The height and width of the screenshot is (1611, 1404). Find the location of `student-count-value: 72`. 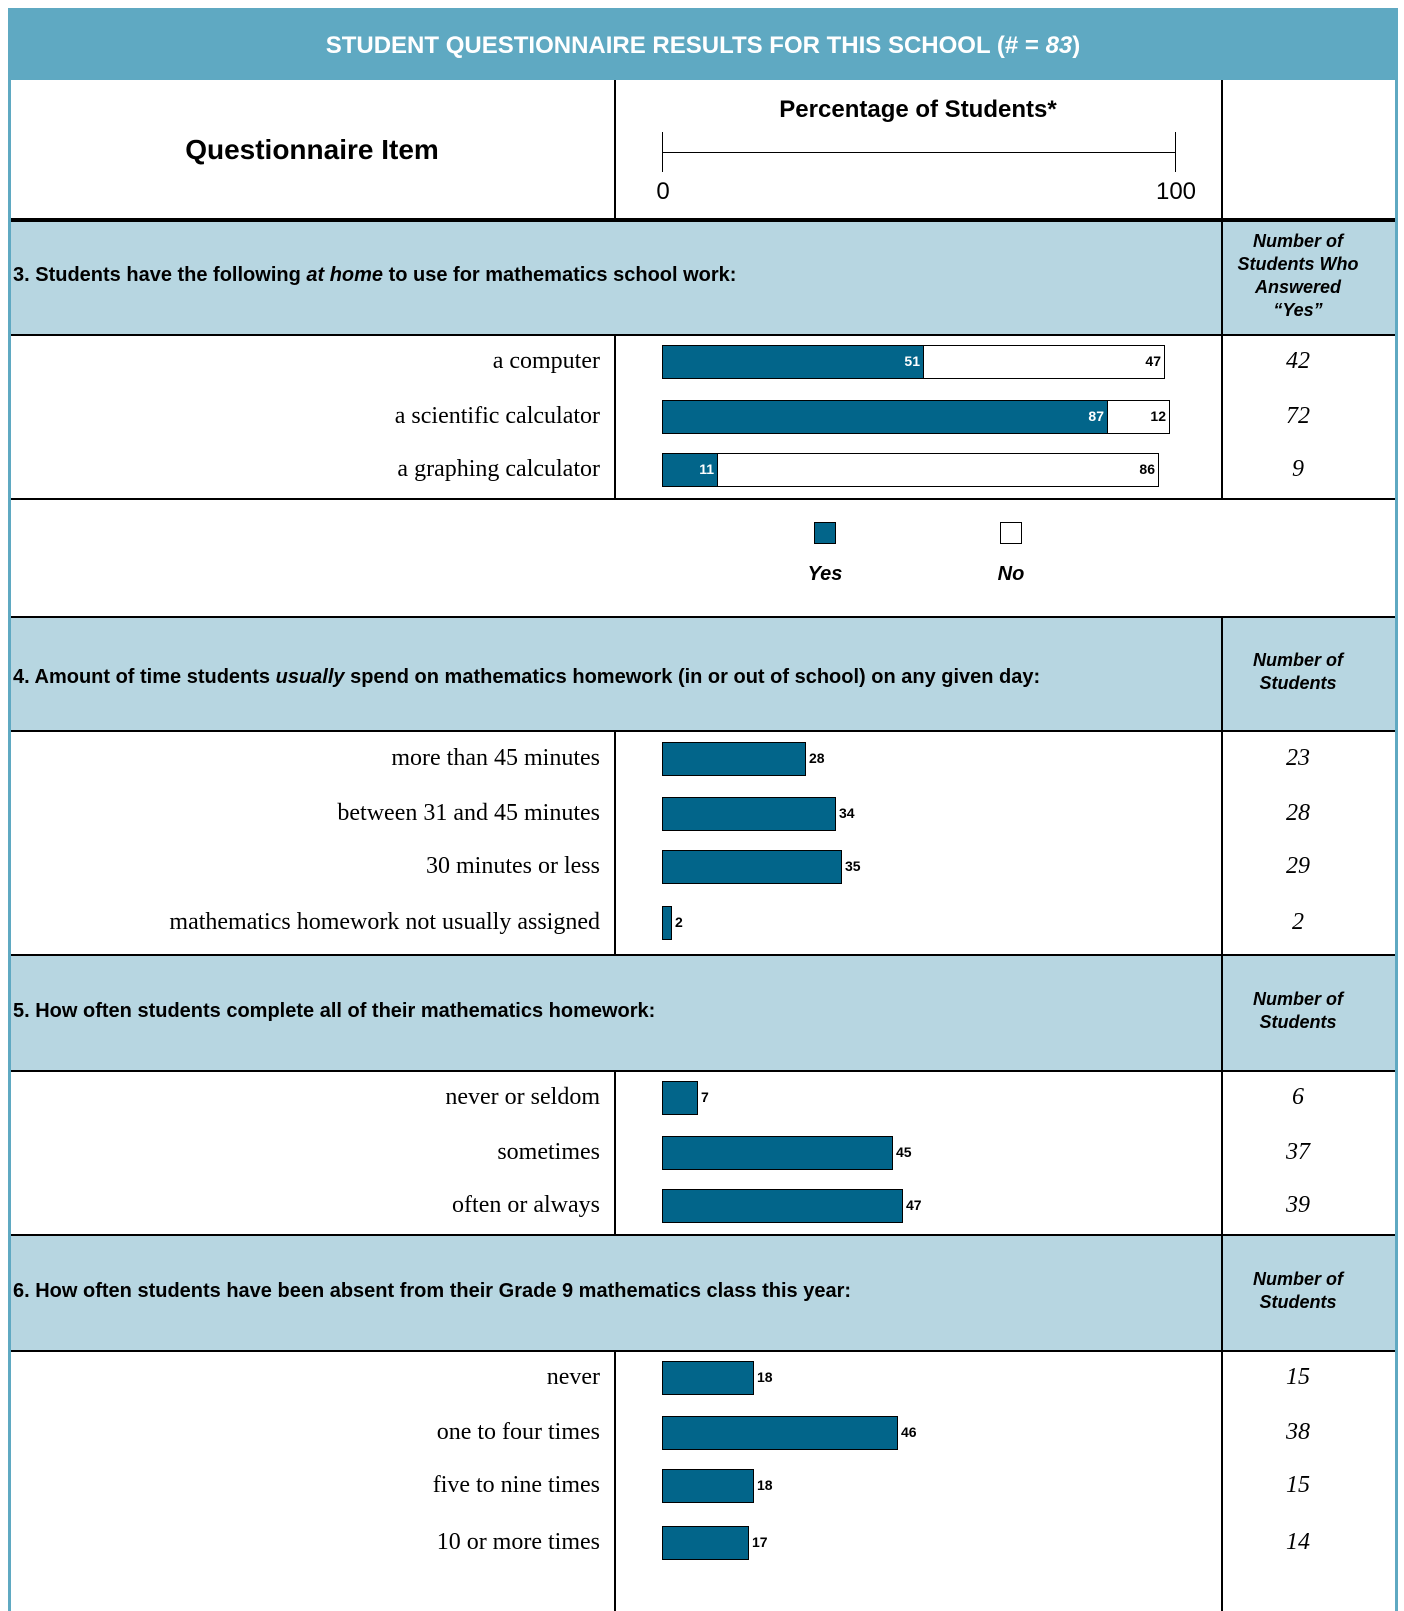

student-count-value: 72 is located at coordinates (1298, 416).